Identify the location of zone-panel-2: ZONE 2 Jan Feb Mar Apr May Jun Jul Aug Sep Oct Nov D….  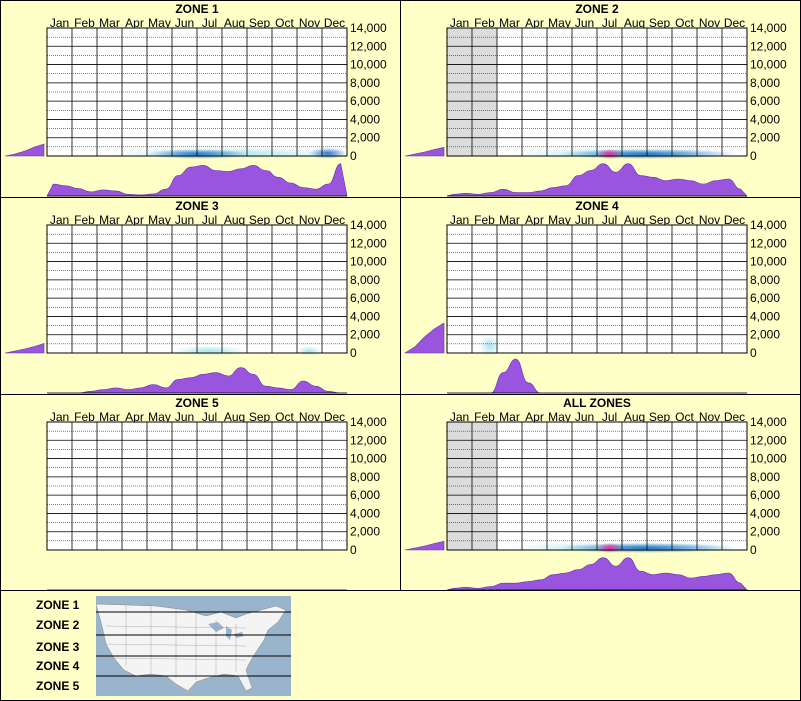
(600, 99).